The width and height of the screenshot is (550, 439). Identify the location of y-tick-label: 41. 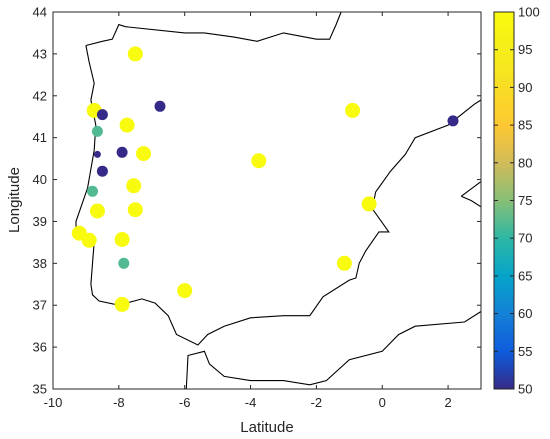
(40, 137).